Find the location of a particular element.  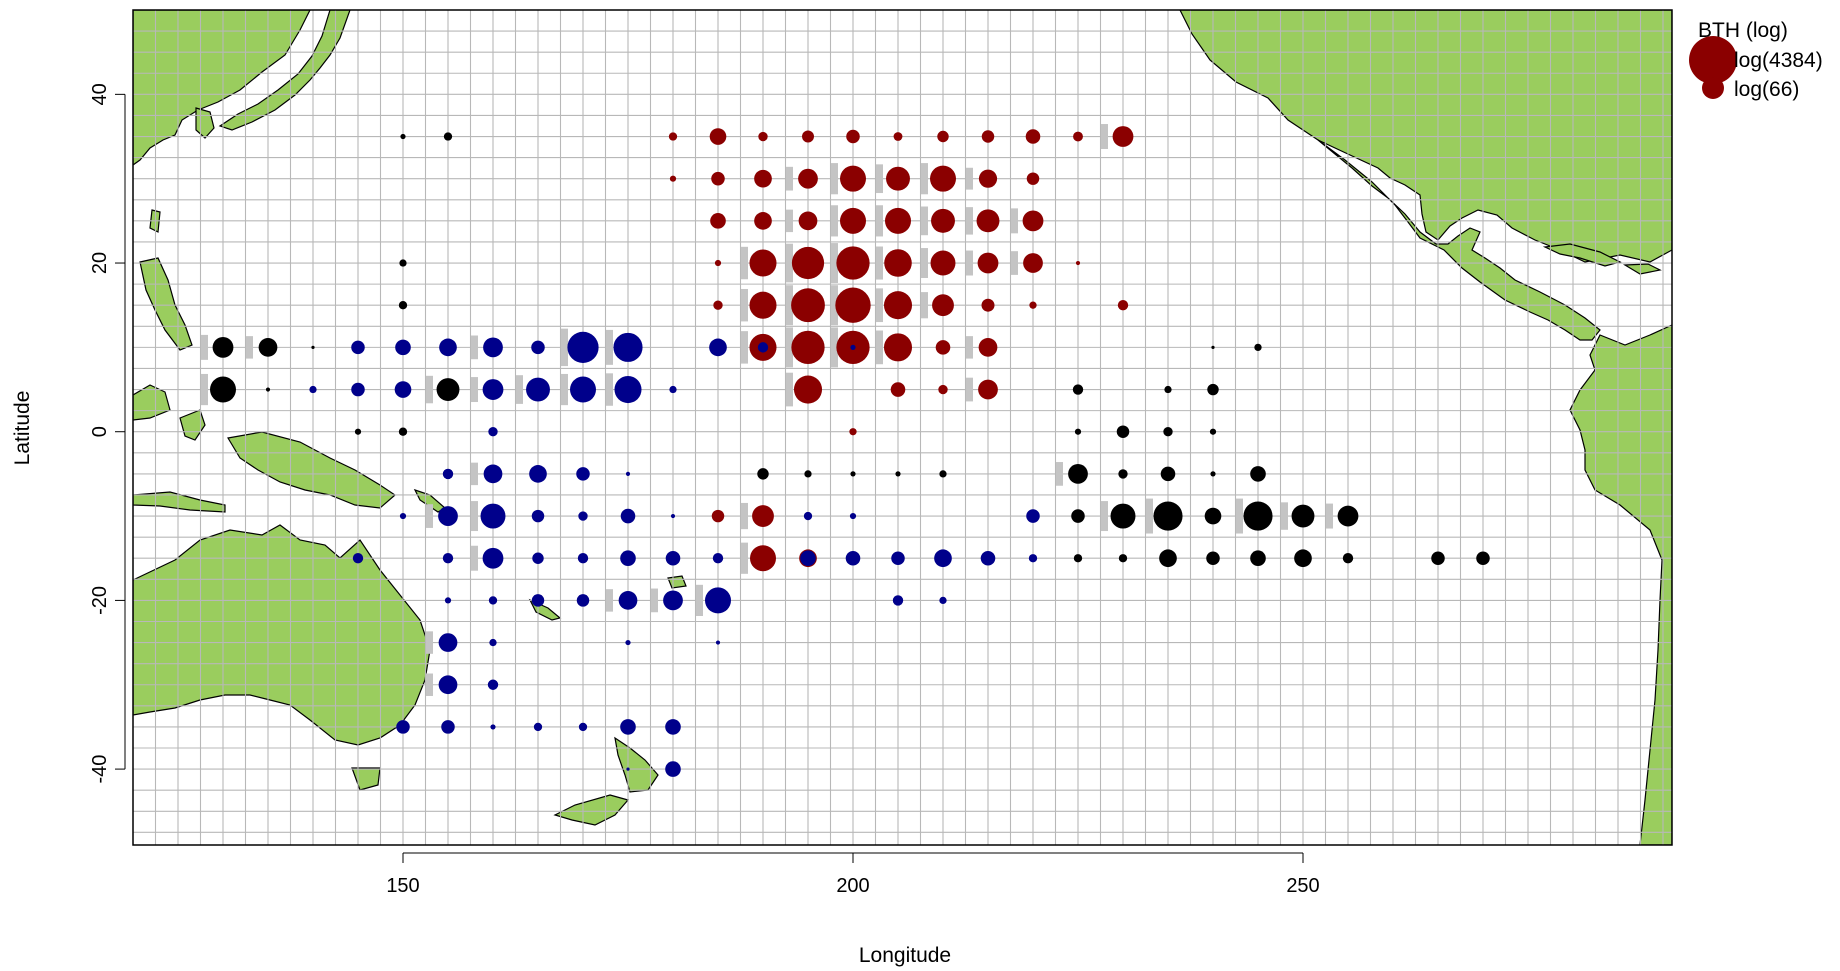

legend: BTH (log) log(4384) log(66) is located at coordinates (1756, 60).